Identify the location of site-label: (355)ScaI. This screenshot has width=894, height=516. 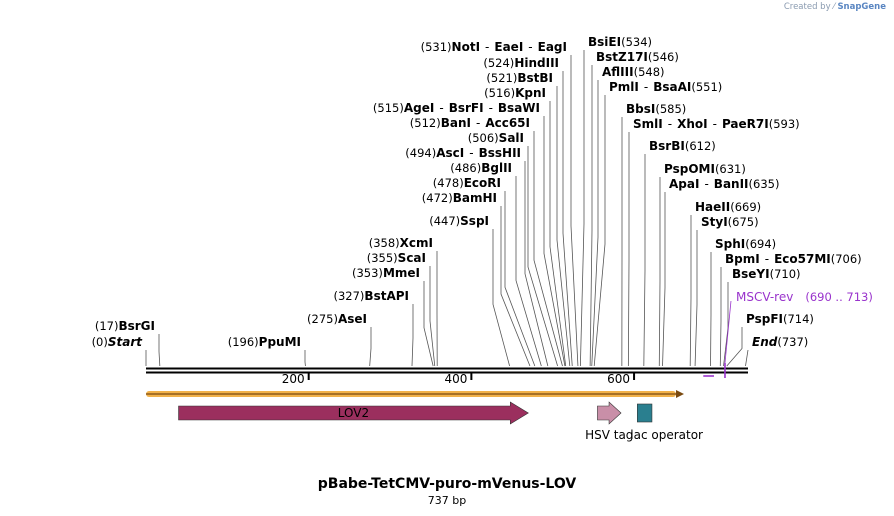
(396, 258).